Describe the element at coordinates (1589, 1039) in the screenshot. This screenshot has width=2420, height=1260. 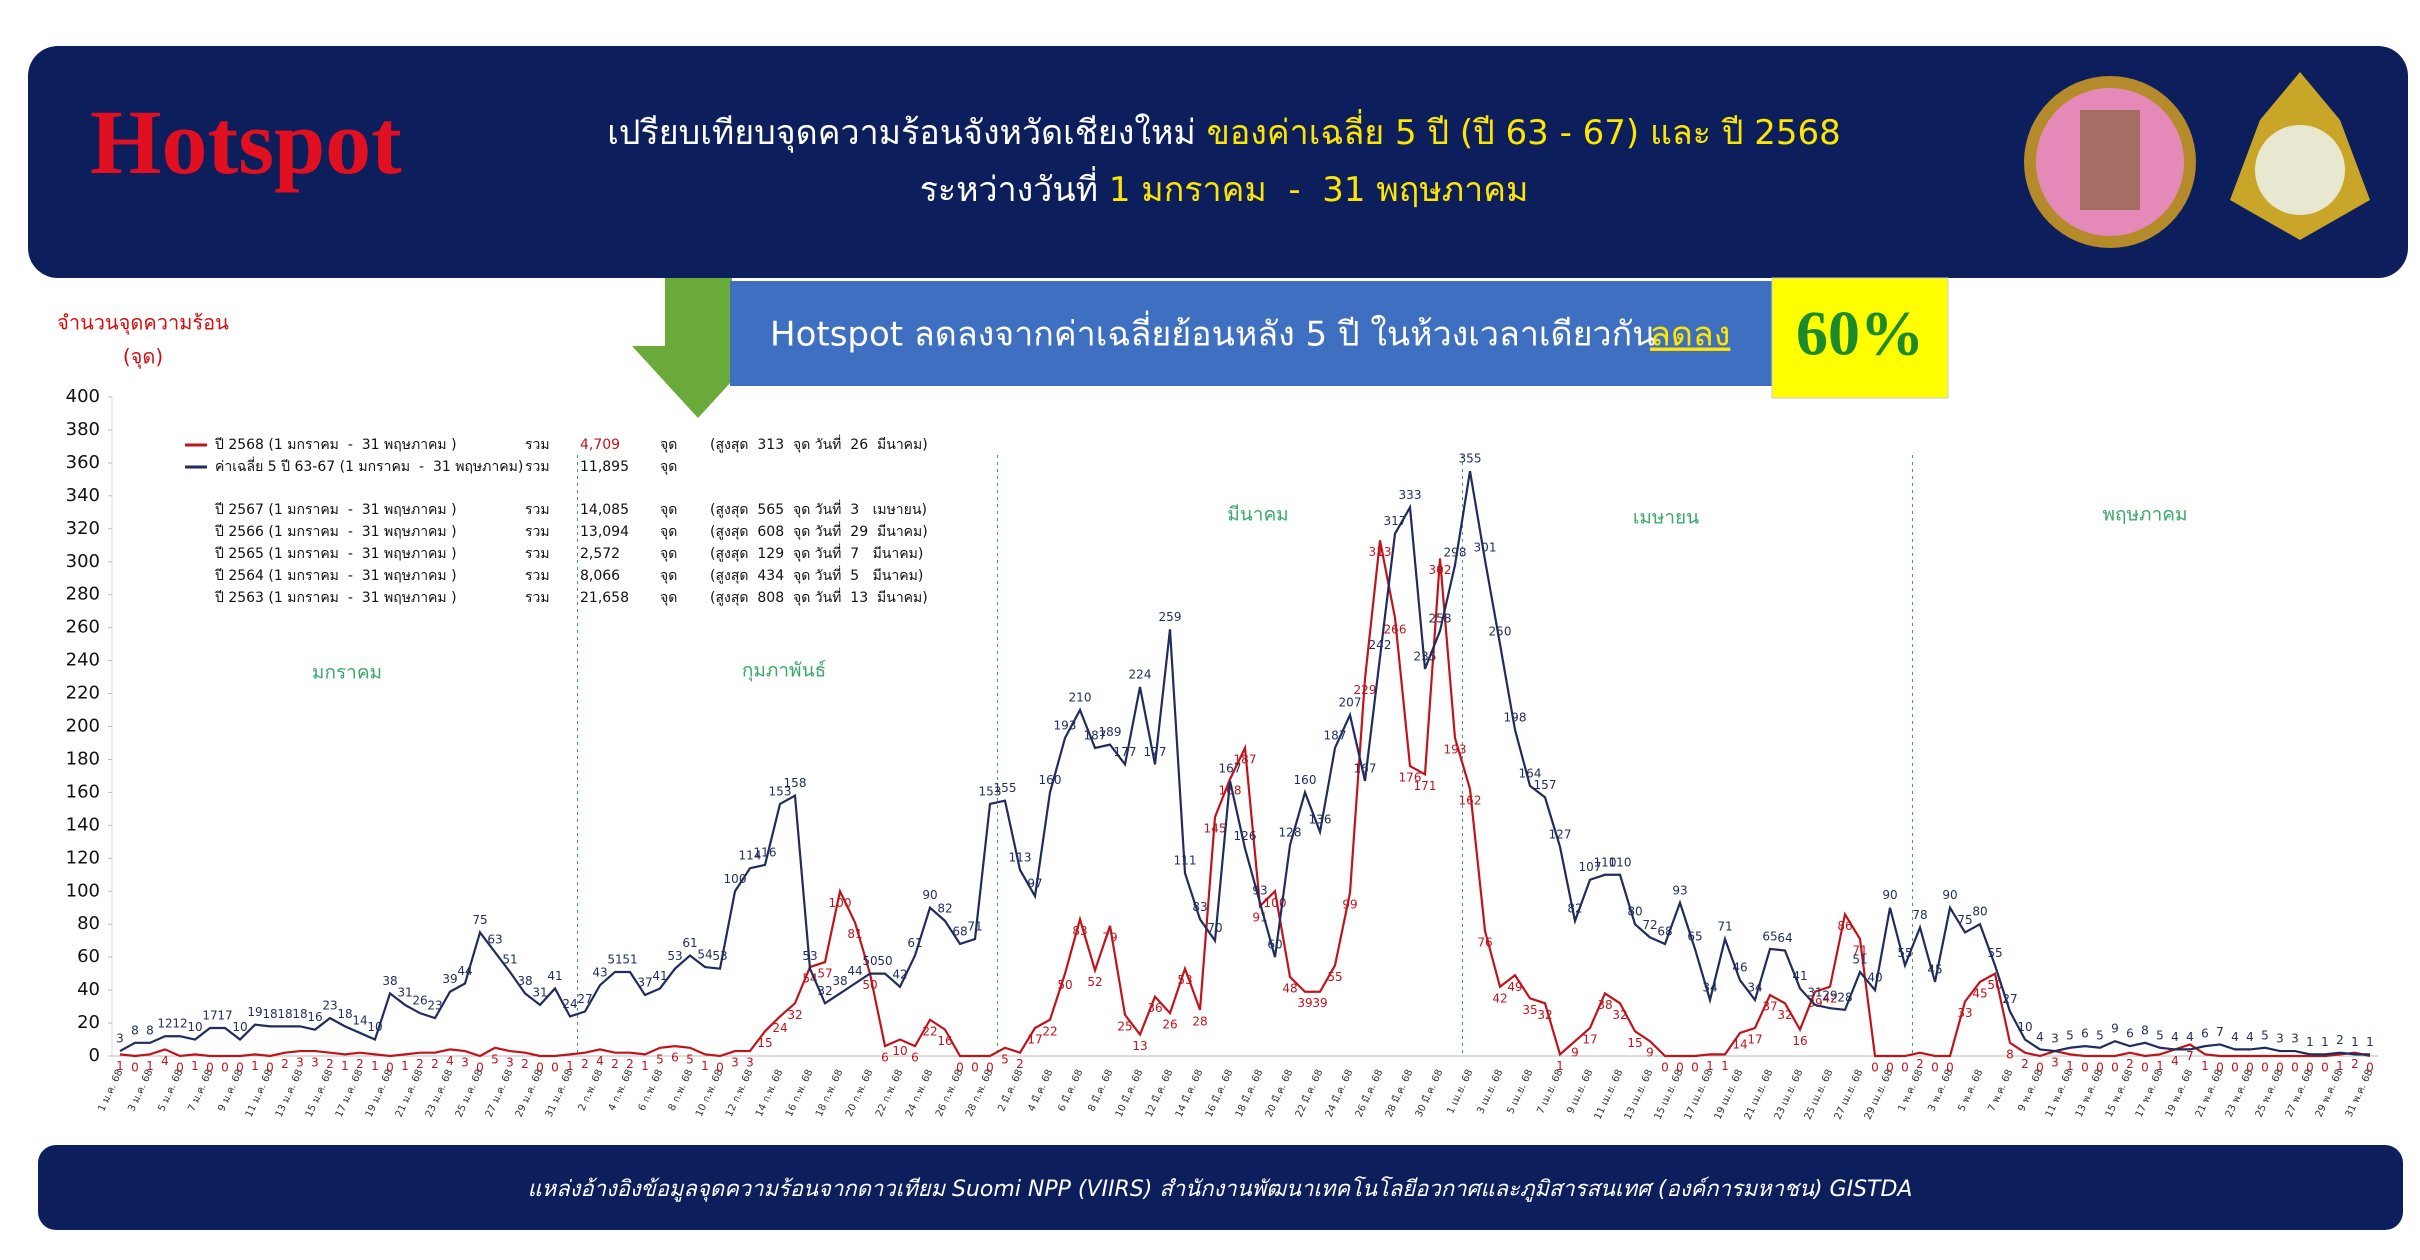
I see `data-label: 17` at that location.